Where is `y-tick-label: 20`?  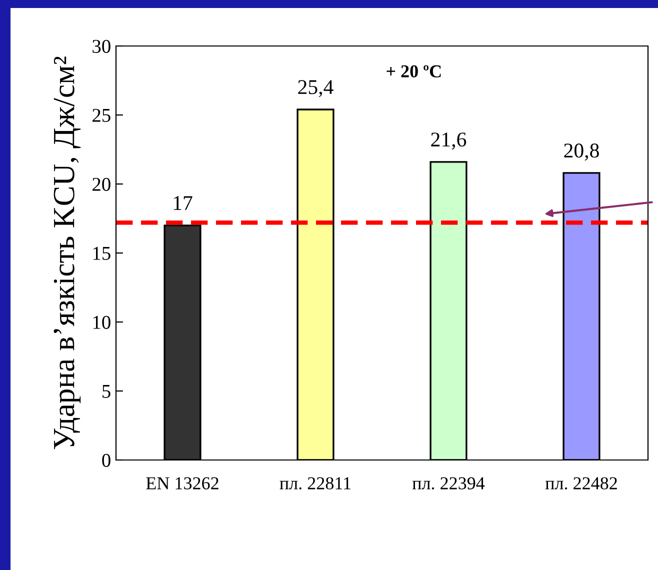 y-tick-label: 20 is located at coordinates (101, 184).